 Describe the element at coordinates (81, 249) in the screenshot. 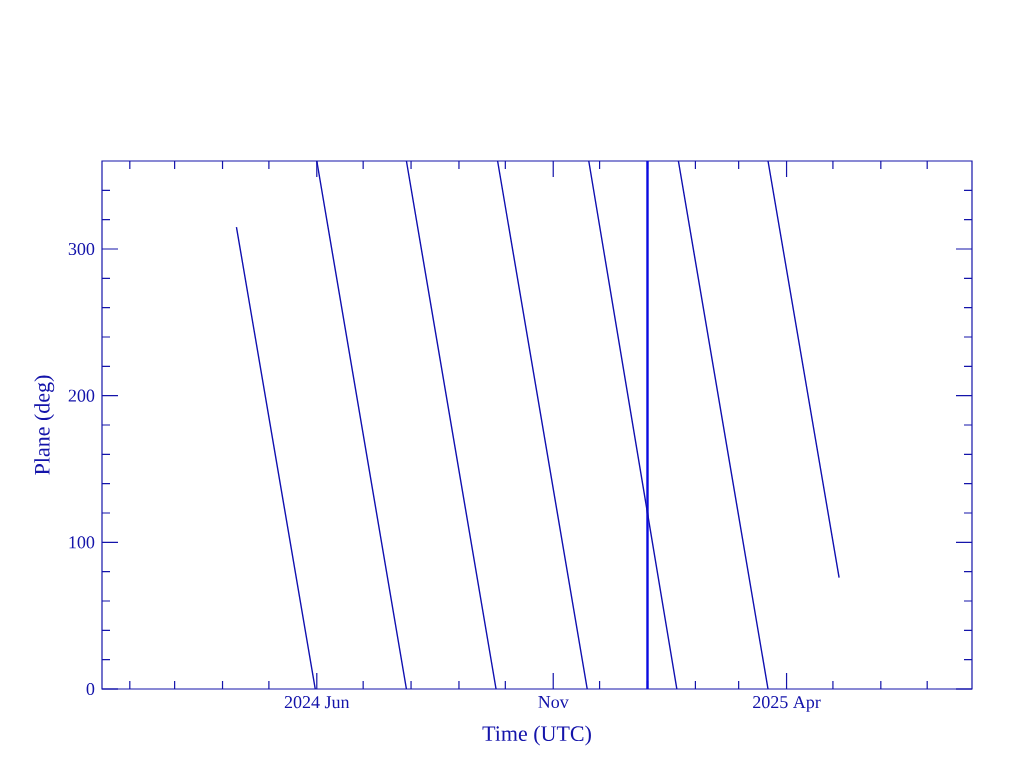

I see `y-tick-label: 300` at that location.